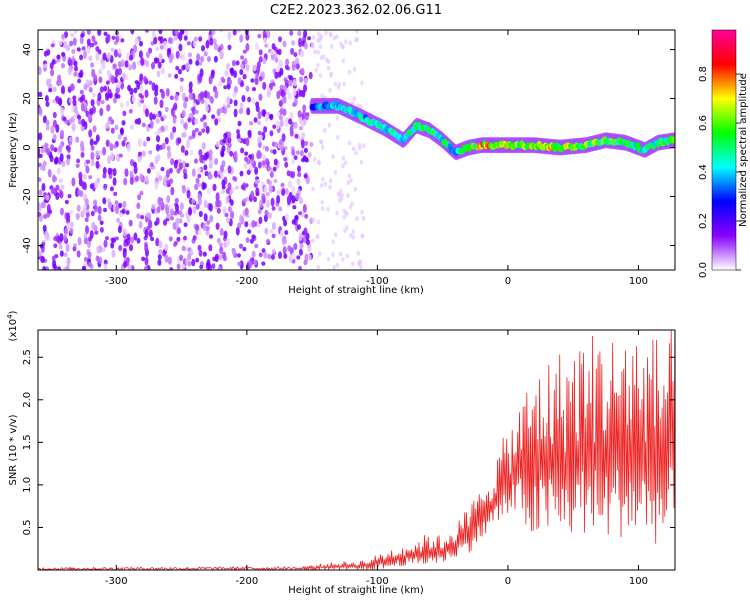  What do you see at coordinates (27, 245) in the screenshot?
I see `y-tick-label: -40` at bounding box center [27, 245].